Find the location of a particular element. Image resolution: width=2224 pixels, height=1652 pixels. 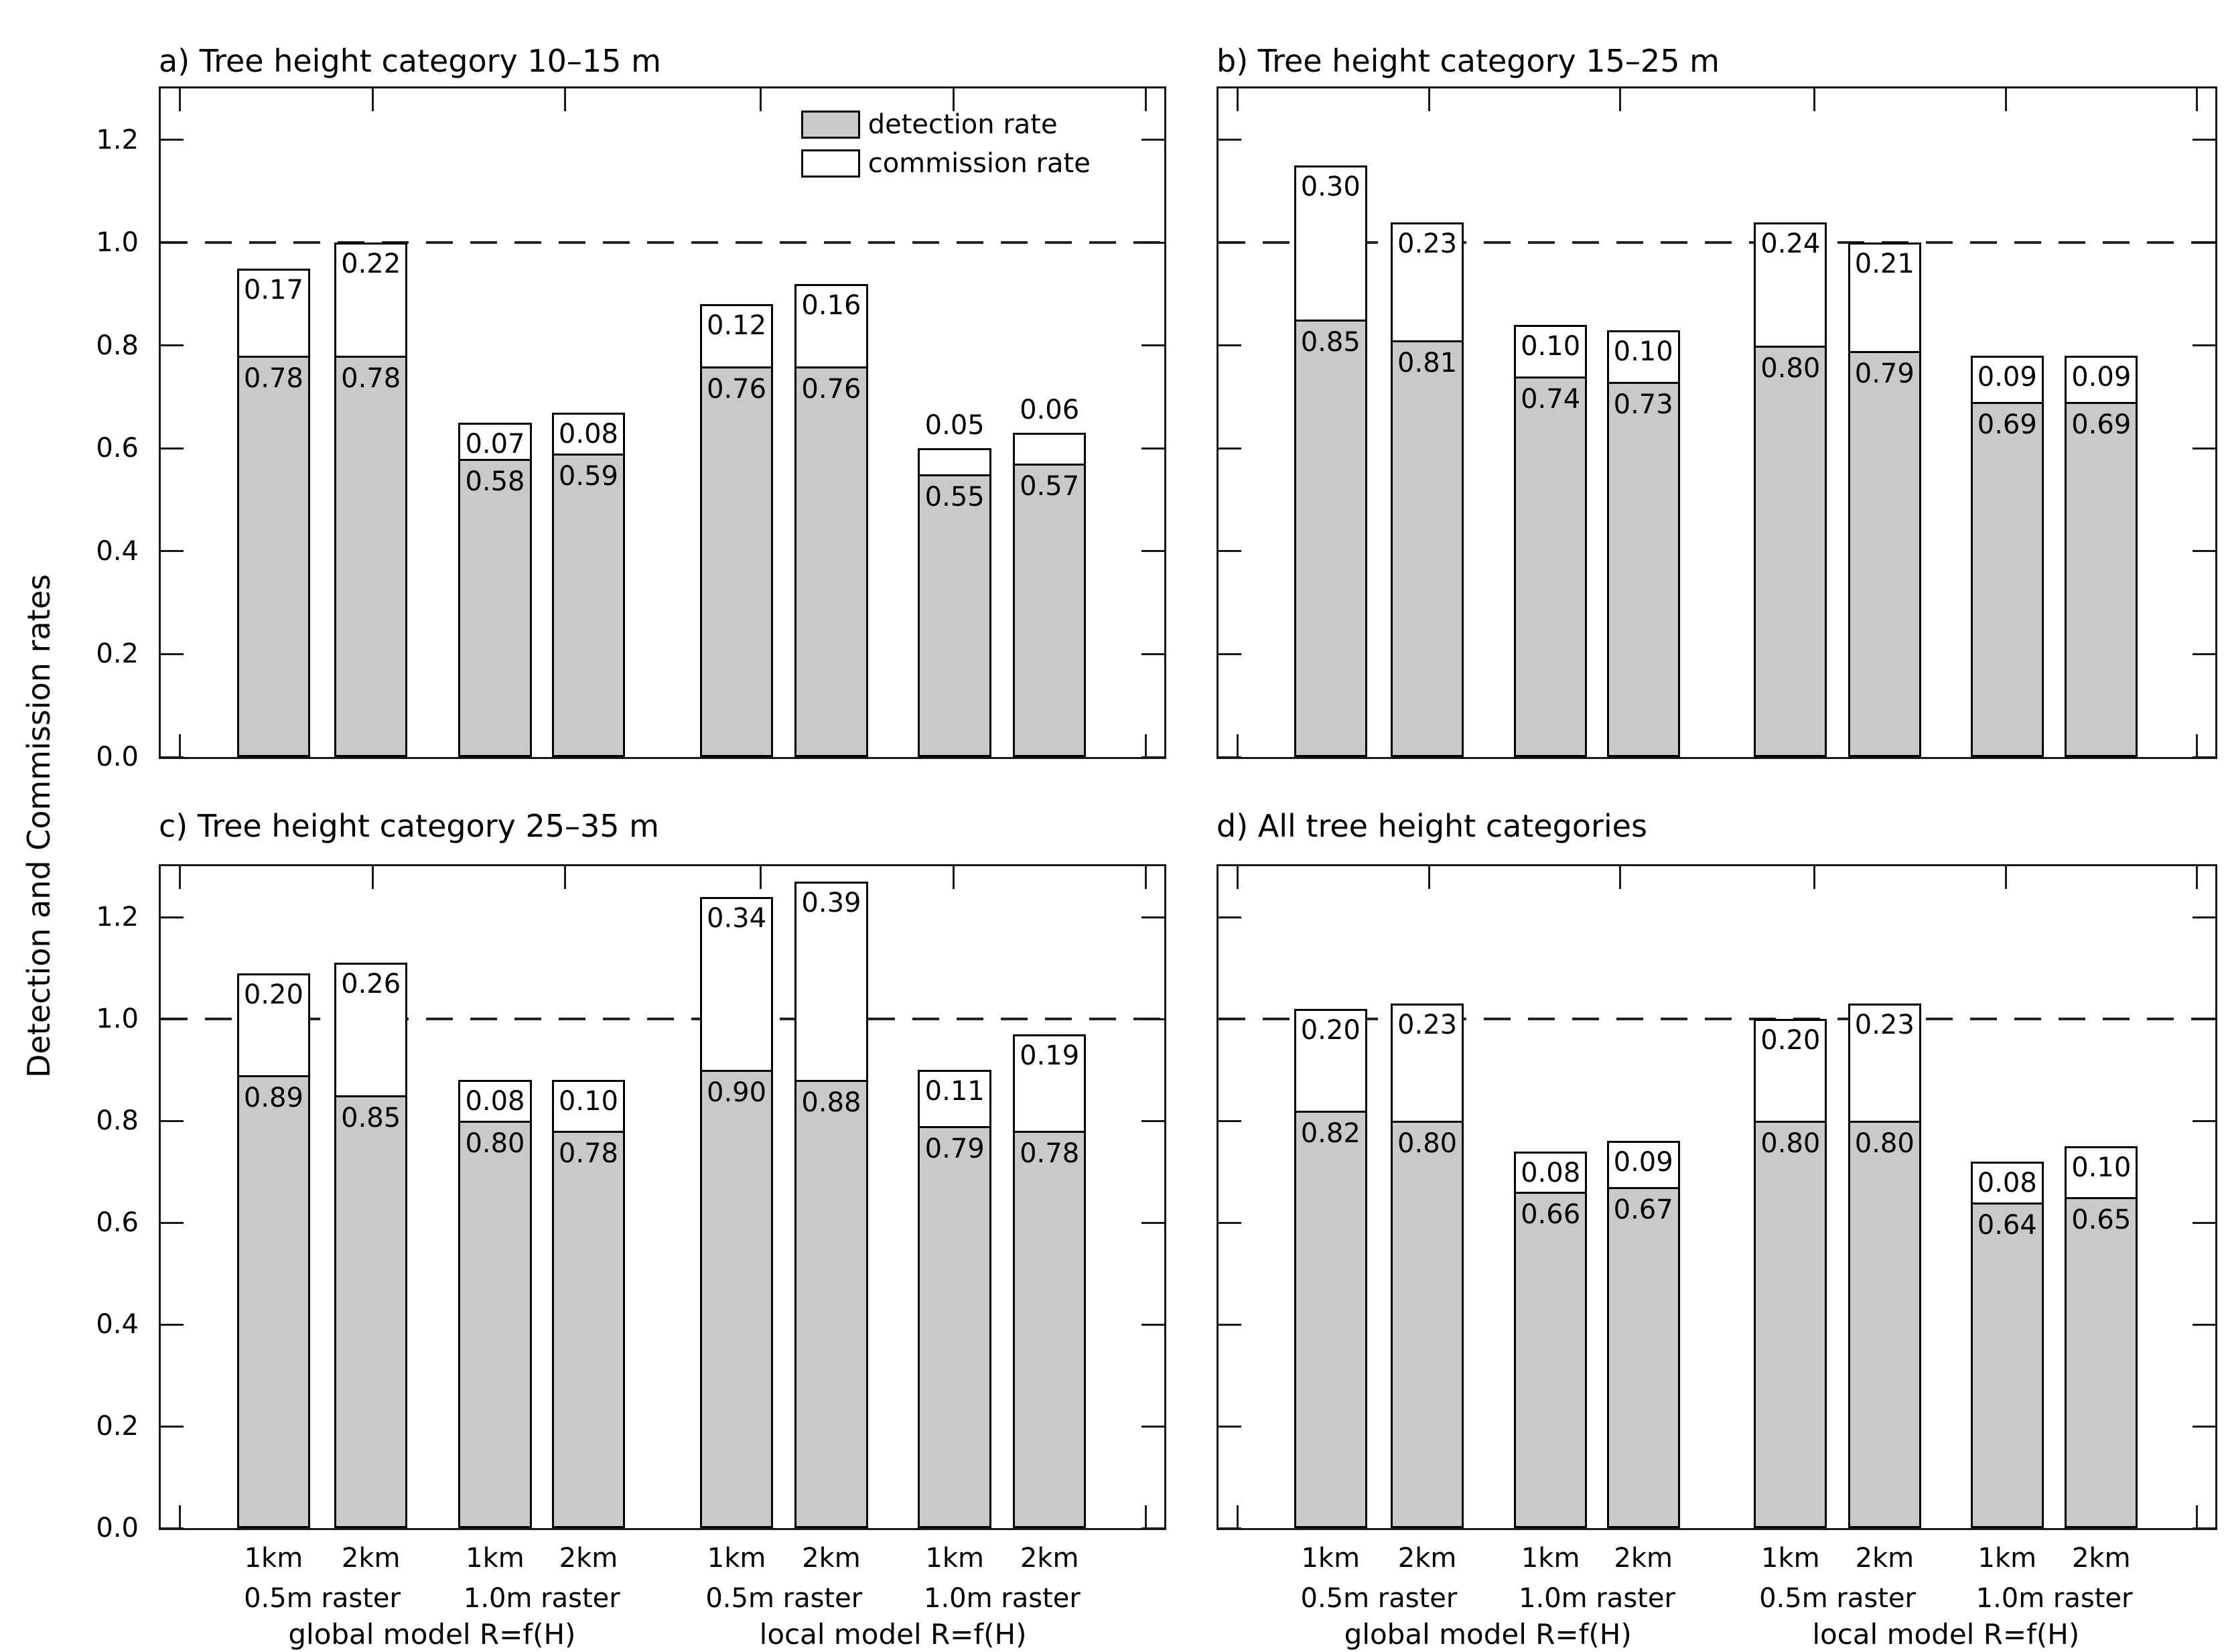

y-tick-label: 0.6 is located at coordinates (118, 448).